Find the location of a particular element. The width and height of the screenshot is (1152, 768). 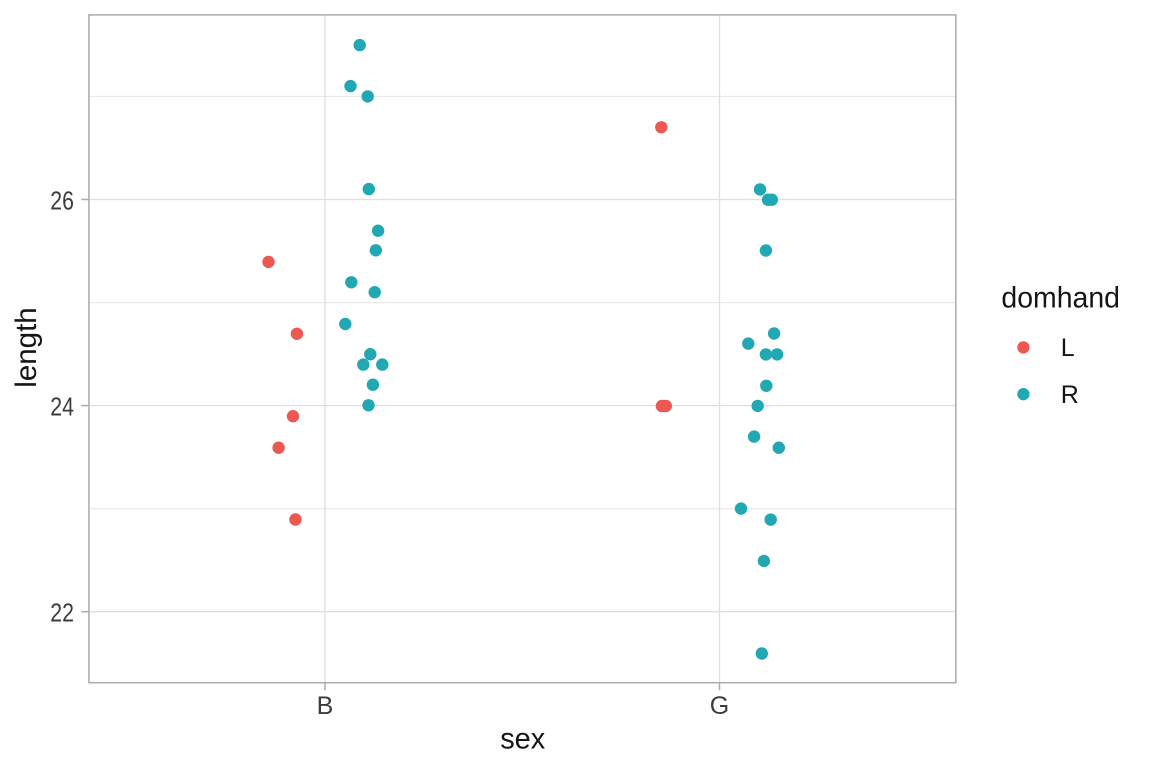

svg-text: R is located at coordinates (1070, 395).